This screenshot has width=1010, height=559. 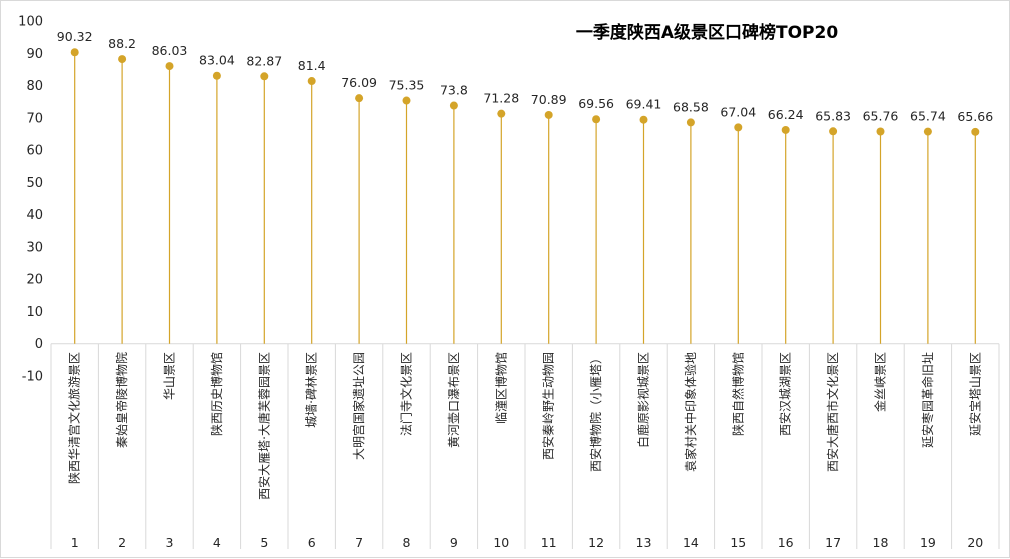 I want to click on data-label: 82.87, so click(x=264, y=60).